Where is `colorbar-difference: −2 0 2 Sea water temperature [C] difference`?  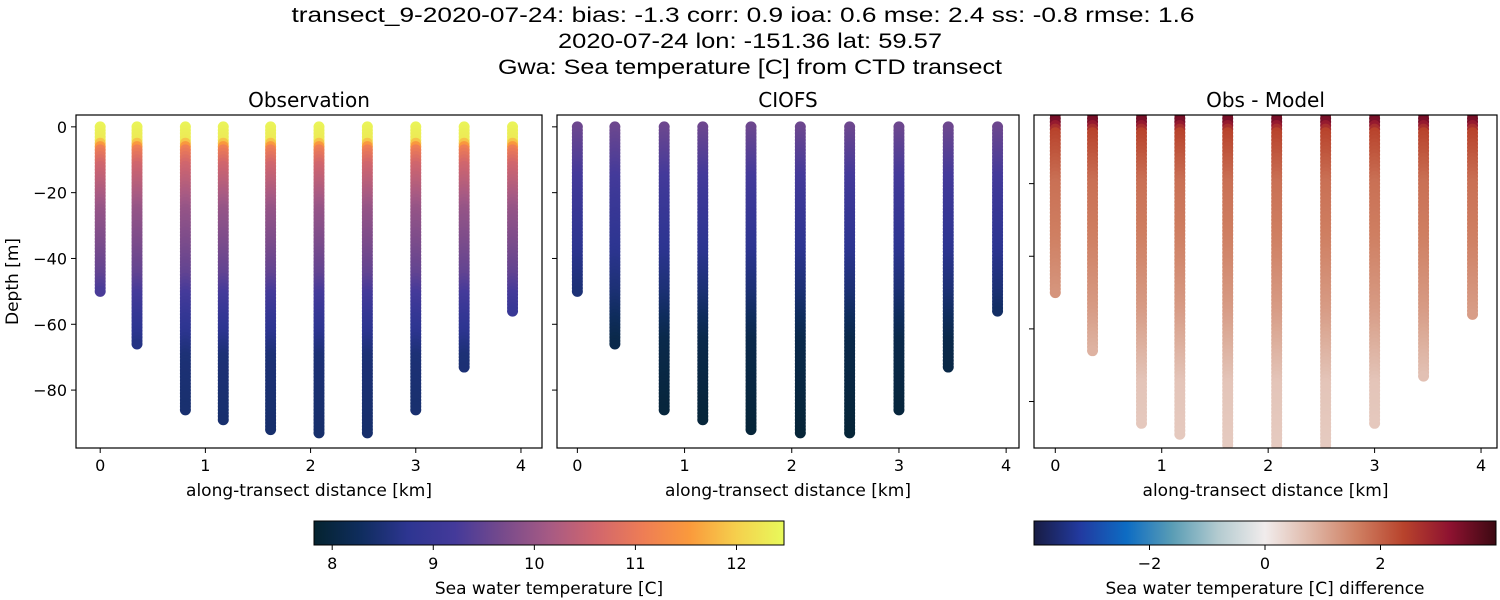 colorbar-difference: −2 0 2 Sea water temperature [C] difference is located at coordinates (1265, 559).